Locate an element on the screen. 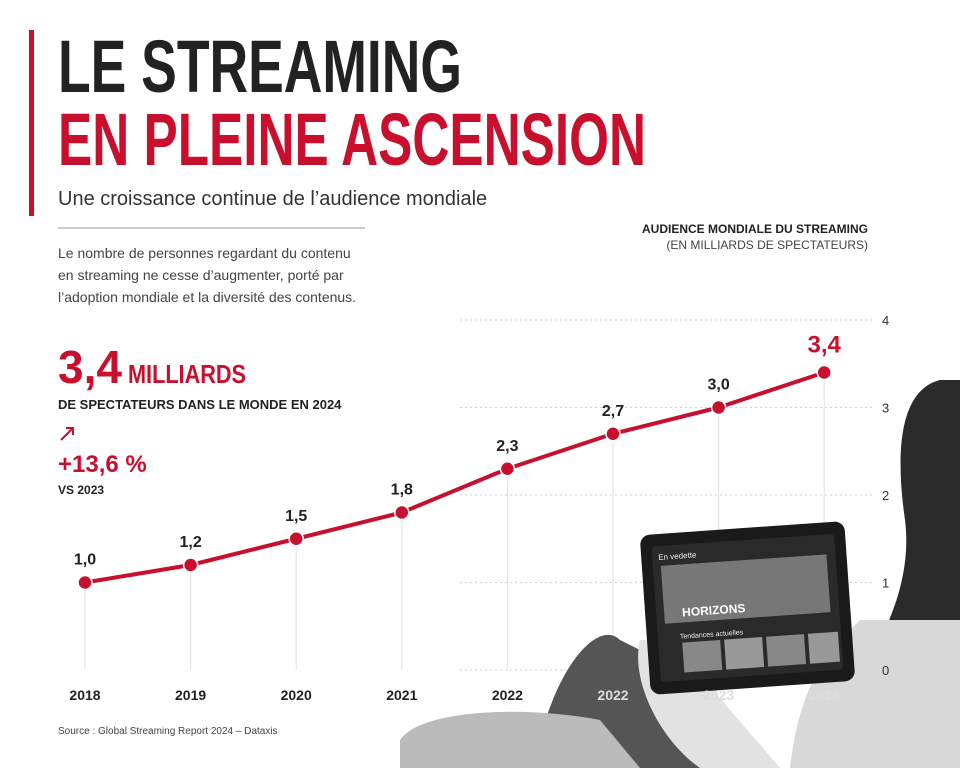 This screenshot has height=768, width=960. y-tick-label: 1 is located at coordinates (885, 583).